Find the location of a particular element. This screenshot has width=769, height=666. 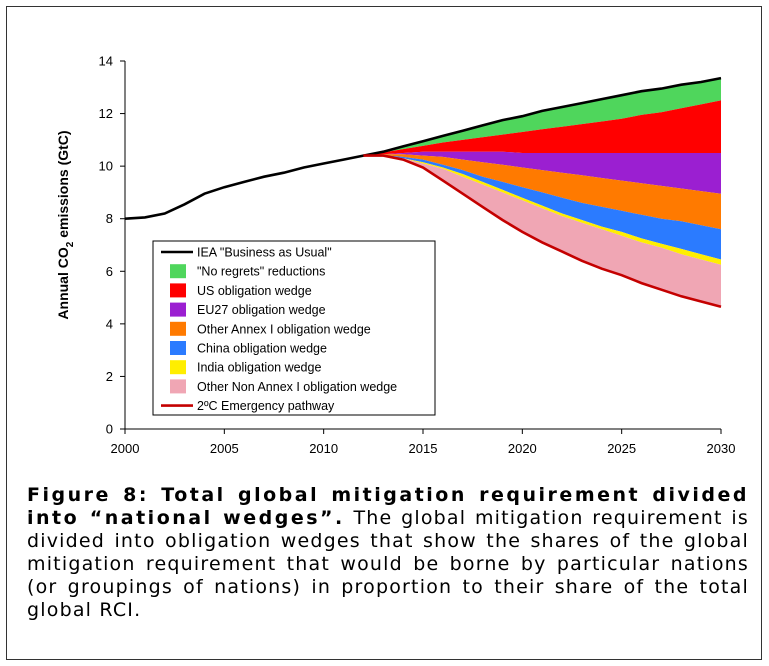

emergency-pathway-line is located at coordinates (542, 231).